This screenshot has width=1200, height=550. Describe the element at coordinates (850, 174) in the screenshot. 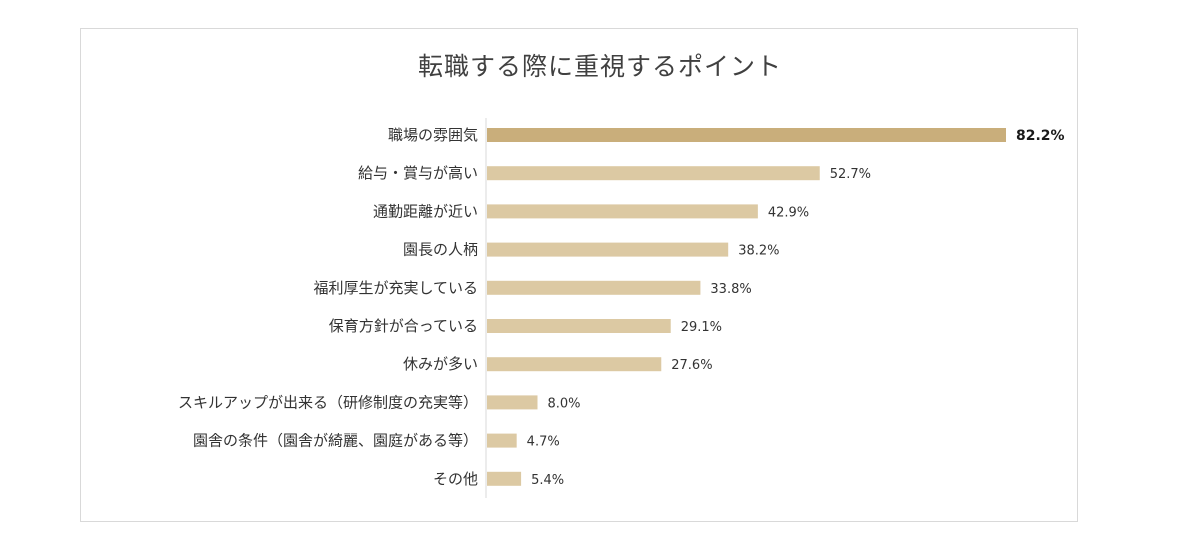

I see `value-label-1: 52.7%` at that location.